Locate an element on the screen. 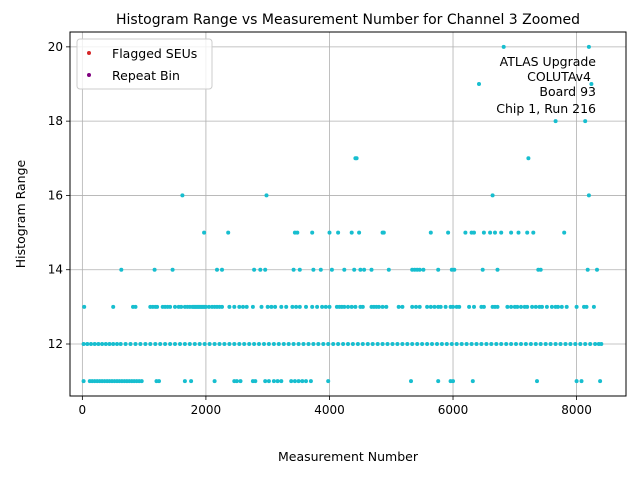  annotation-line-2: COLUTAv4 is located at coordinates (559, 76).